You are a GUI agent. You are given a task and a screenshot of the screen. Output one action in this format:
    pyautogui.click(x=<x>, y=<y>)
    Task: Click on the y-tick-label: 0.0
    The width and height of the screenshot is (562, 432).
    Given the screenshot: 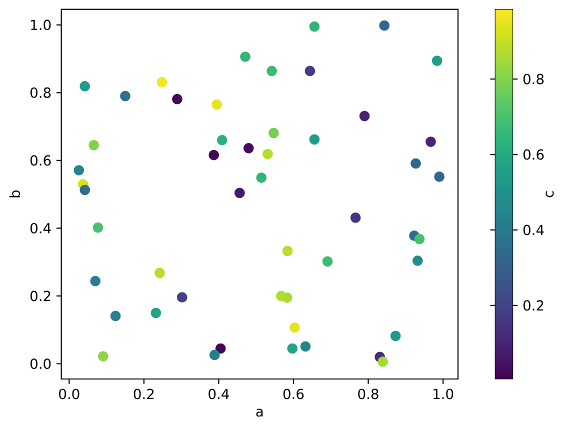 What is the action you would take?
    pyautogui.click(x=40, y=363)
    